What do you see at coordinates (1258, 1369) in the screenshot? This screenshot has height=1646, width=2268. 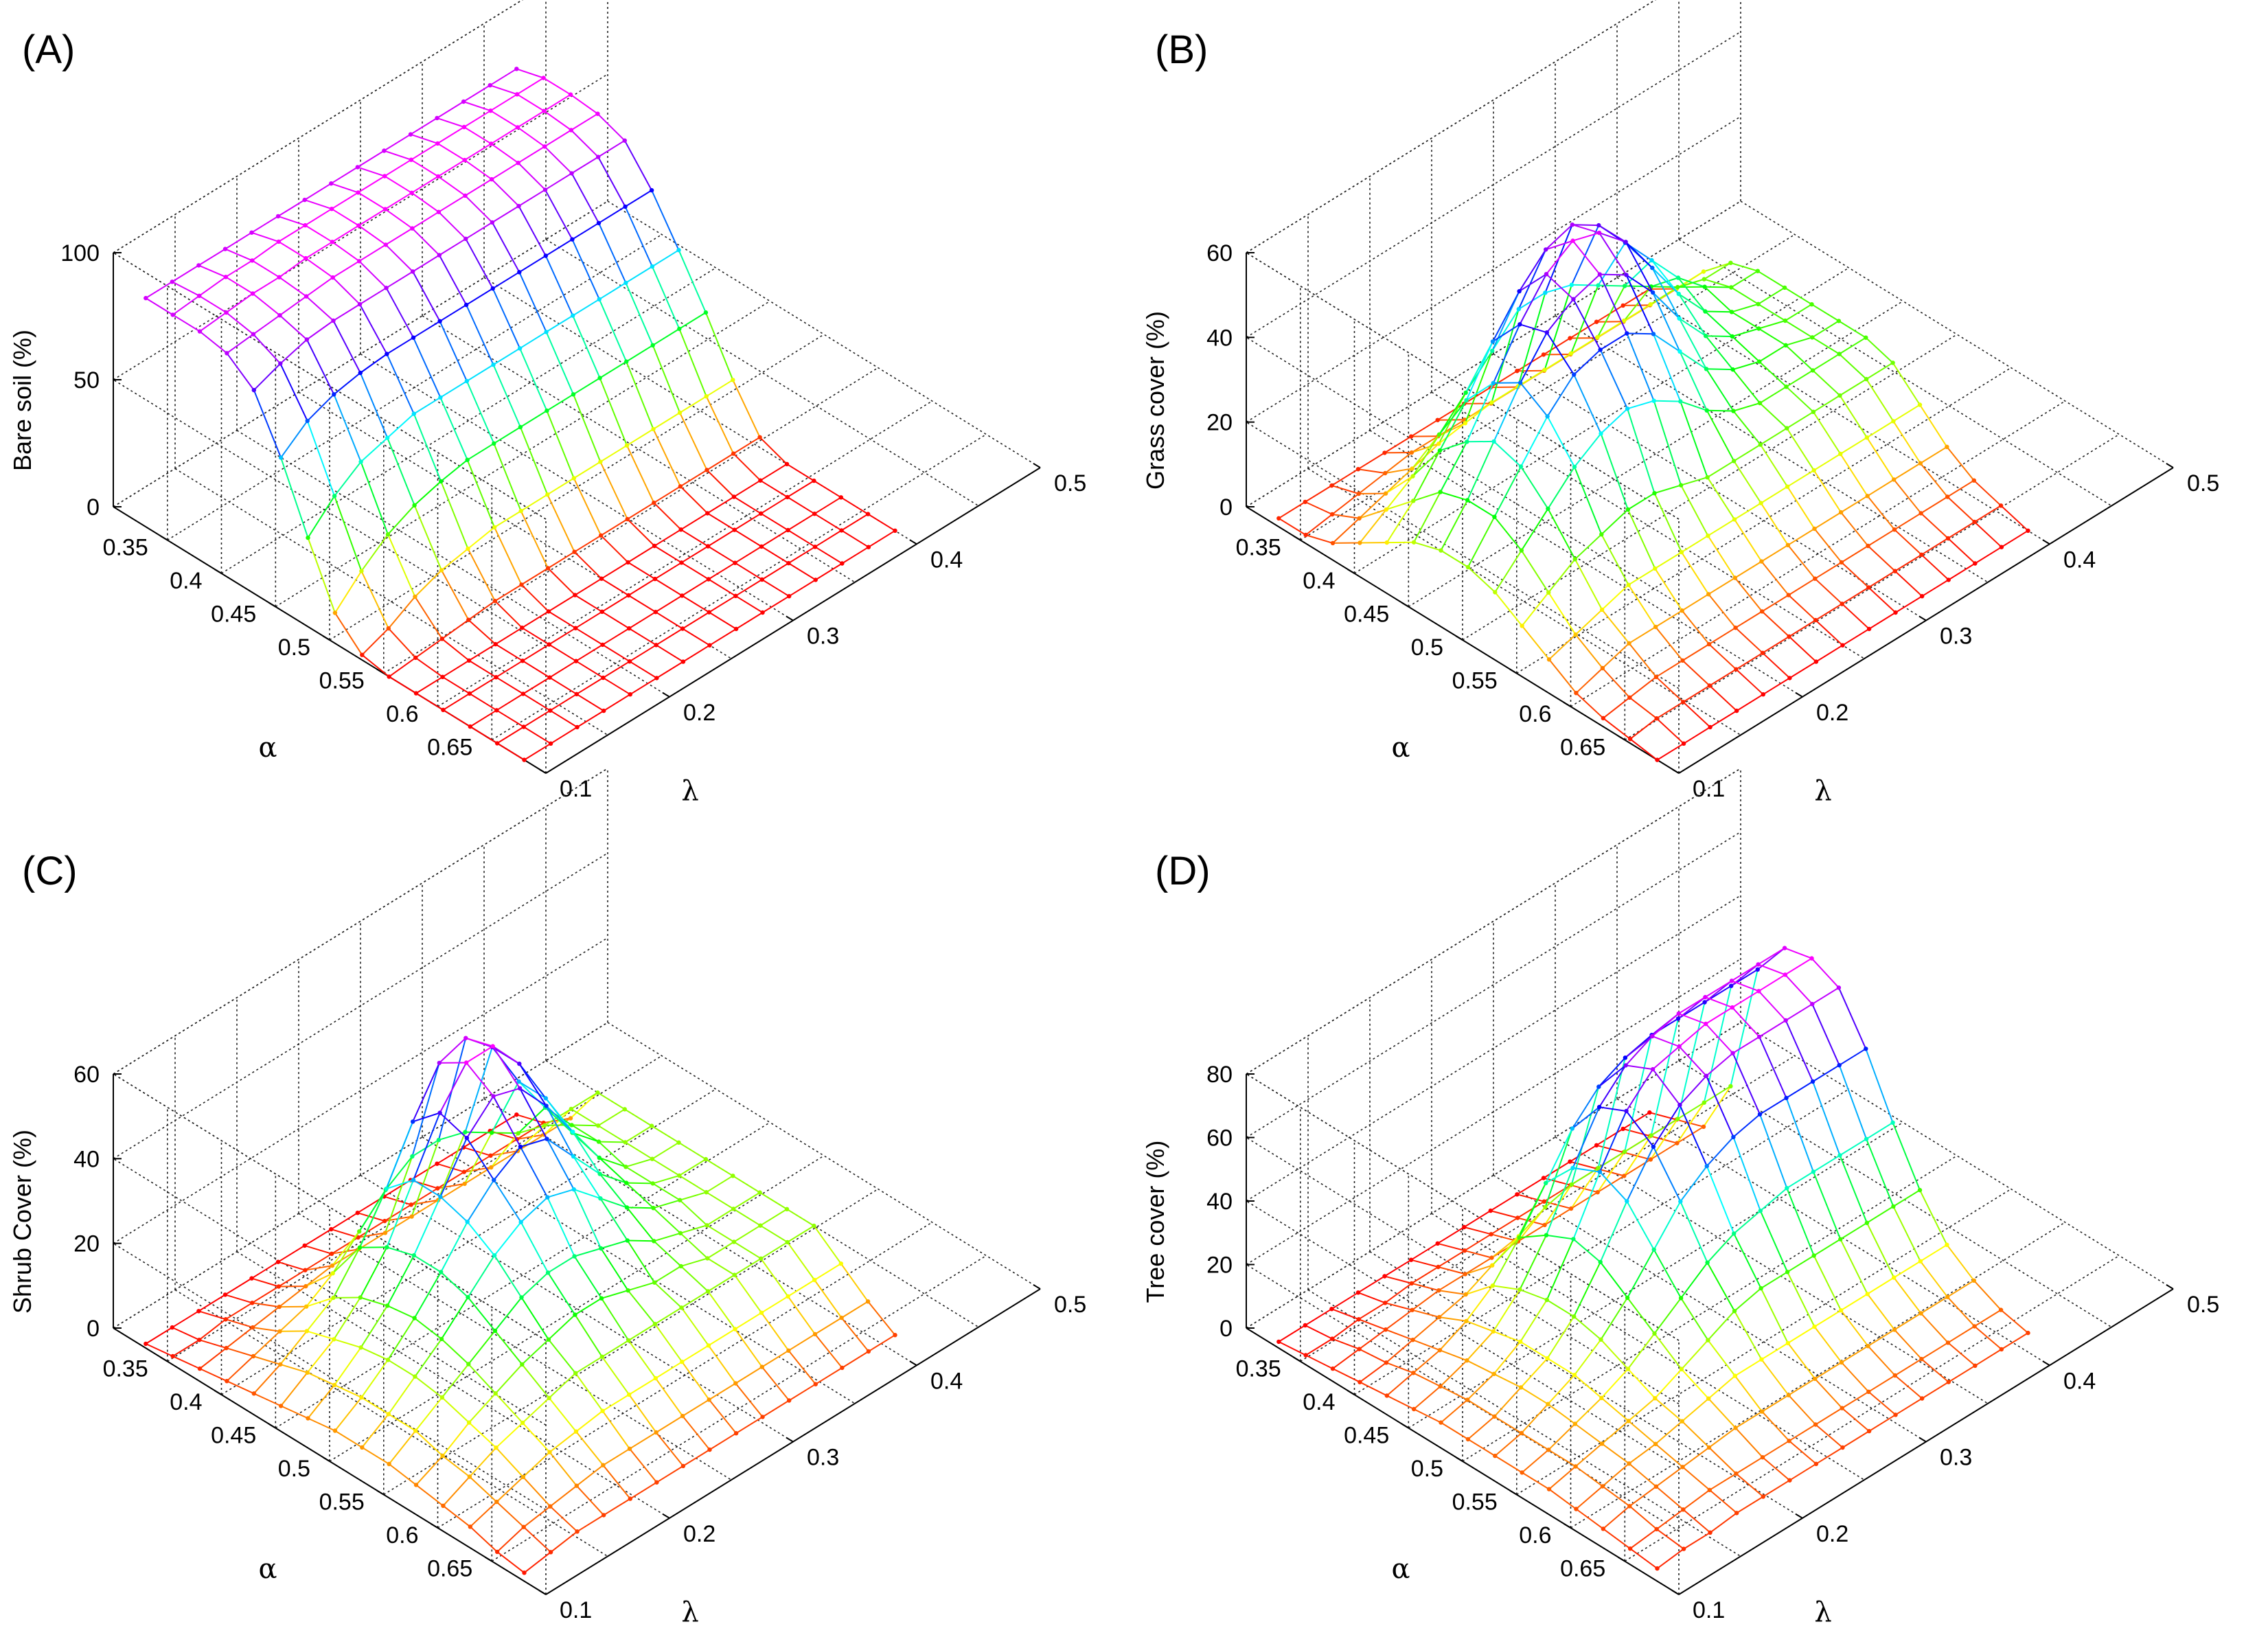 I see `alpha-tick-label: 0.35` at bounding box center [1258, 1369].